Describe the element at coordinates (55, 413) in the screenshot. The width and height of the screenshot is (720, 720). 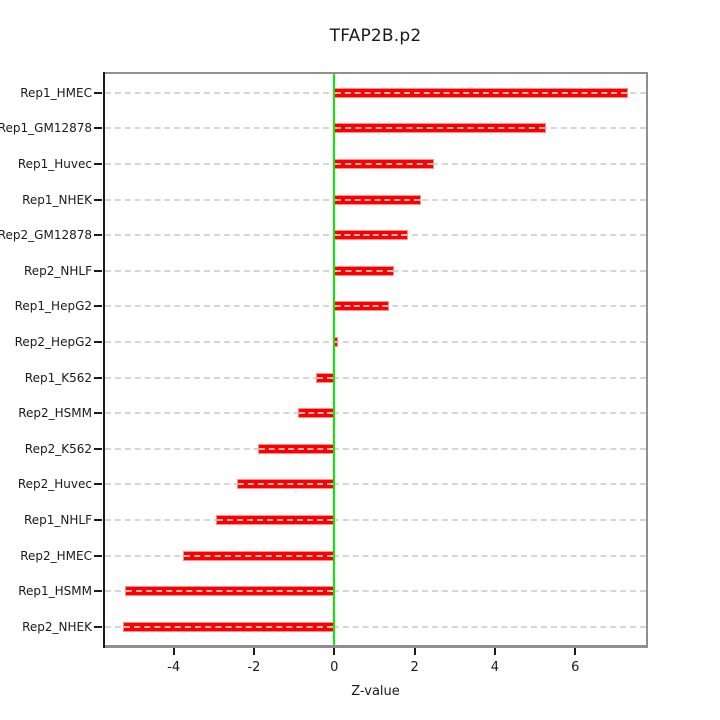
I see `category-label: Rep2_HSMM` at that location.